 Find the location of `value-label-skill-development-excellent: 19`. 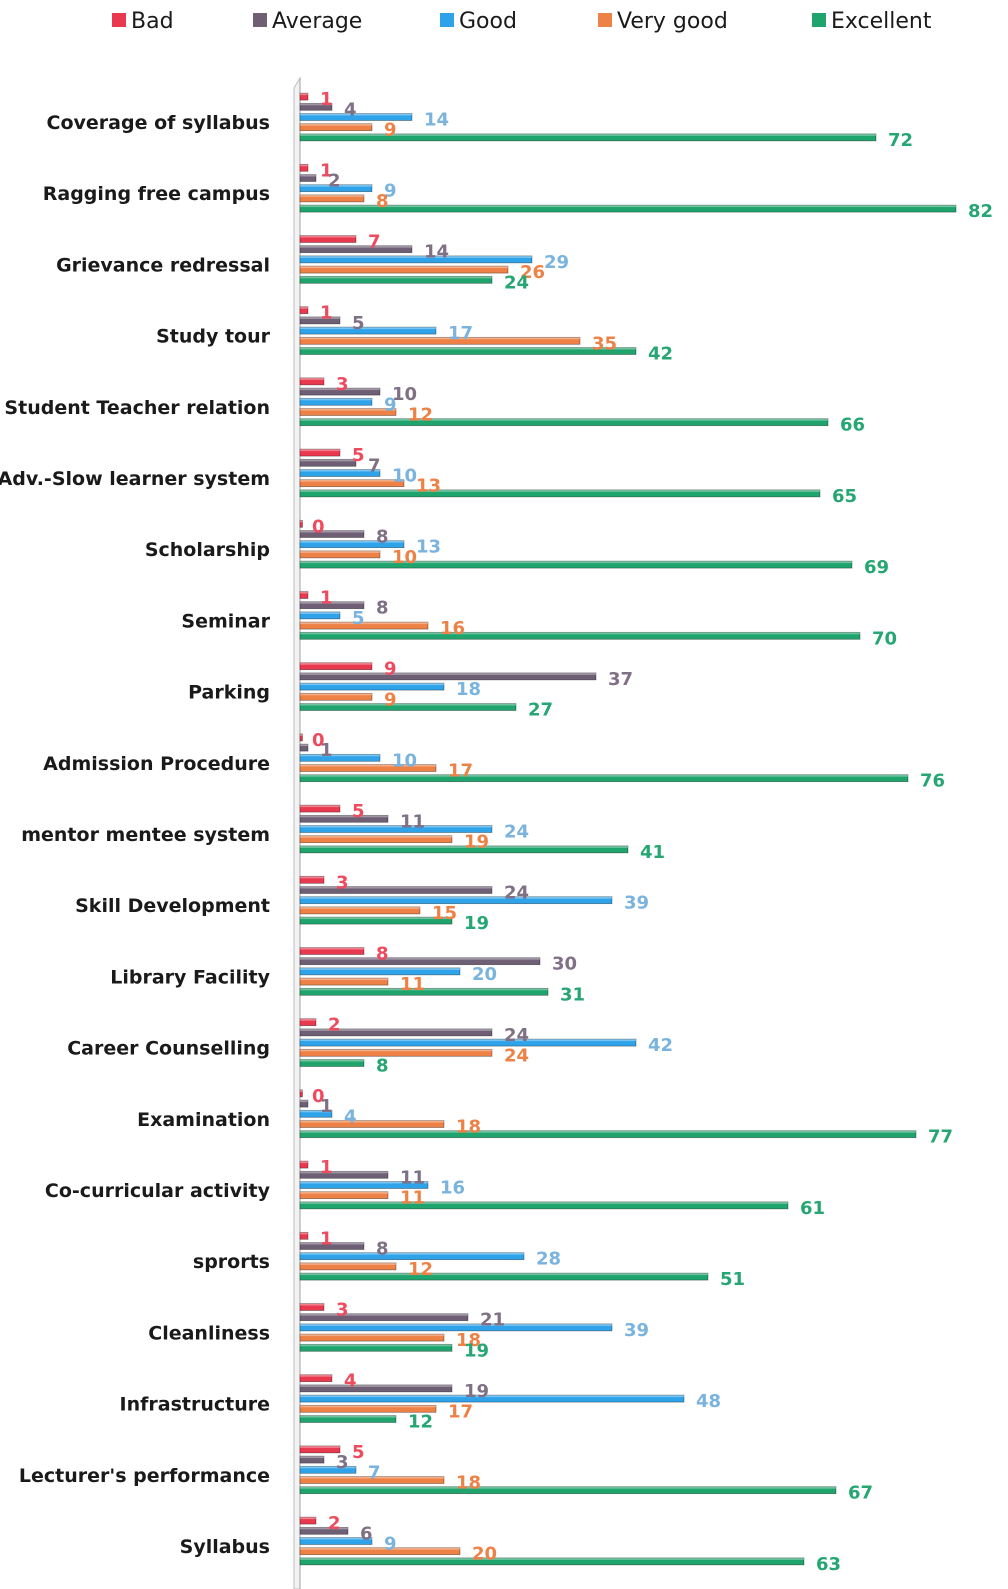

value-label-skill-development-excellent: 19 is located at coordinates (476, 923).